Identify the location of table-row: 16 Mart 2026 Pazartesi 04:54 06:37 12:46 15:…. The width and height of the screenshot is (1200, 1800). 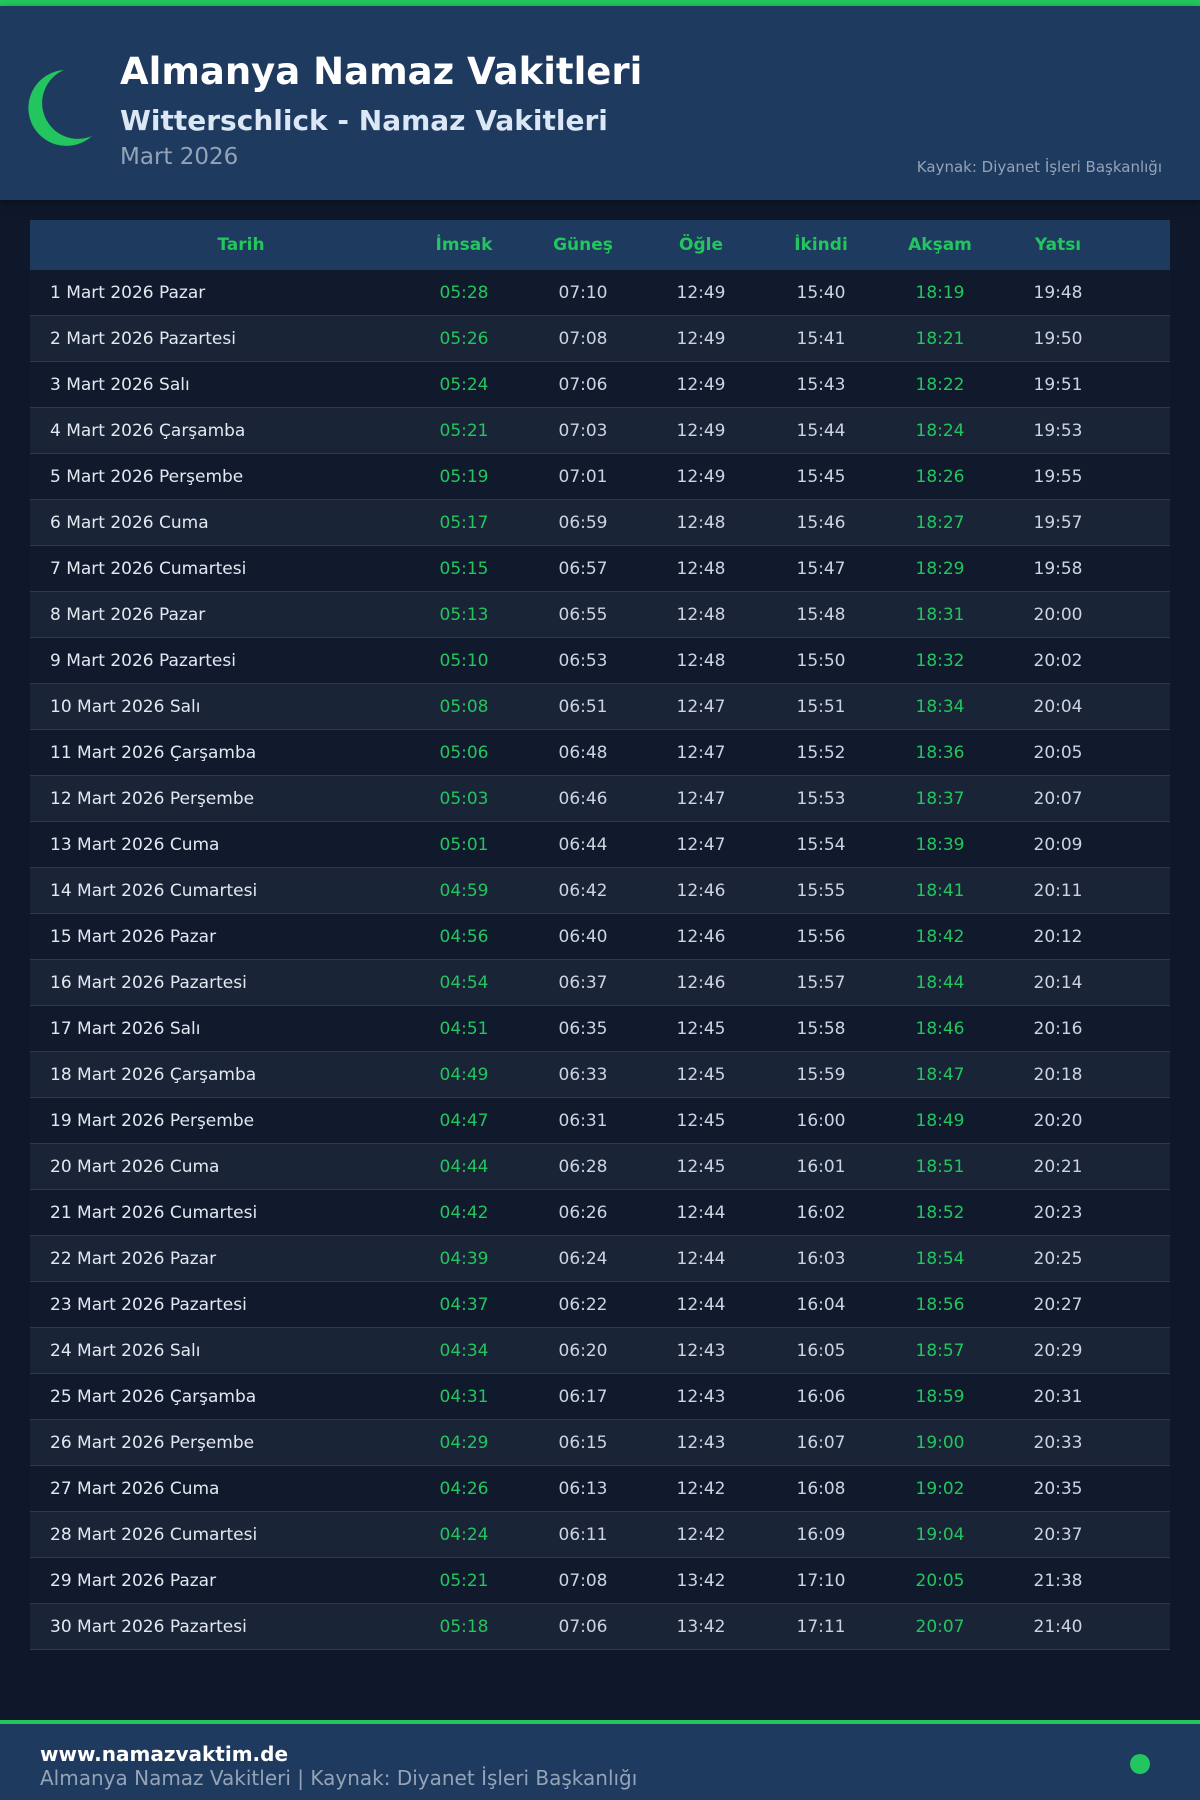
(600, 983).